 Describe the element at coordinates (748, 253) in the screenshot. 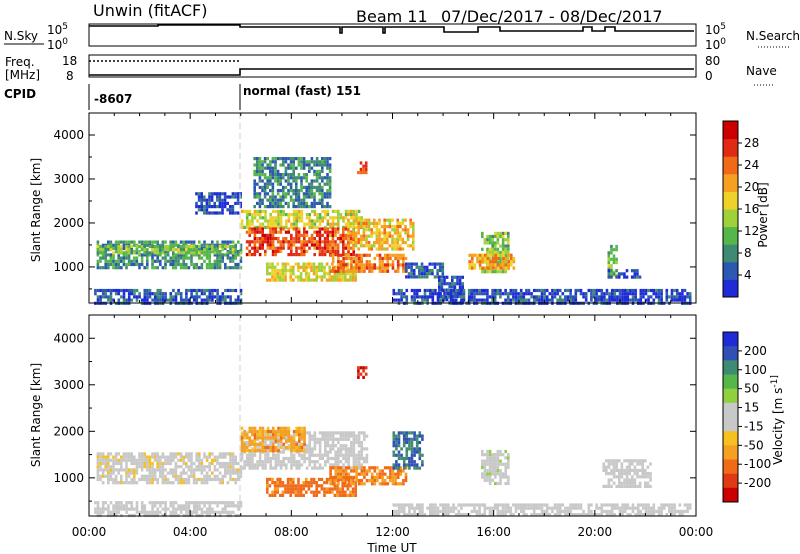

I see `power-colorbar-tick-label: 8` at that location.